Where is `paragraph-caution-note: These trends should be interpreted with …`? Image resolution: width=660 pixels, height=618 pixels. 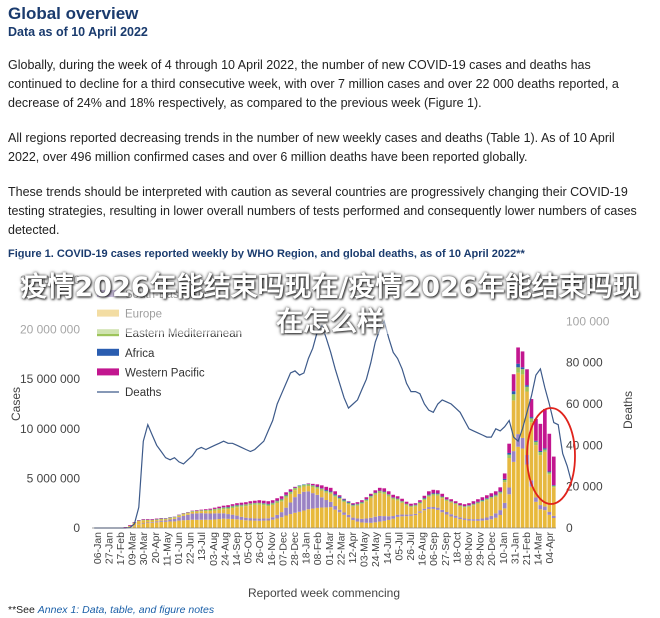 paragraph-caution-note: These trends should be interpreted with … is located at coordinates (322, 211).